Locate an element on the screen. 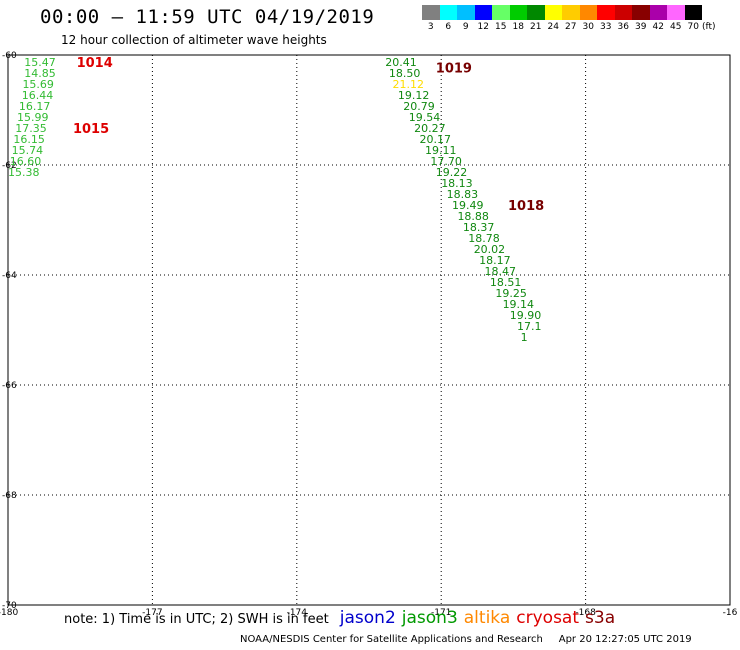 The width and height of the screenshot is (740, 650). wave-height-label: 19.11 is located at coordinates (441, 150).